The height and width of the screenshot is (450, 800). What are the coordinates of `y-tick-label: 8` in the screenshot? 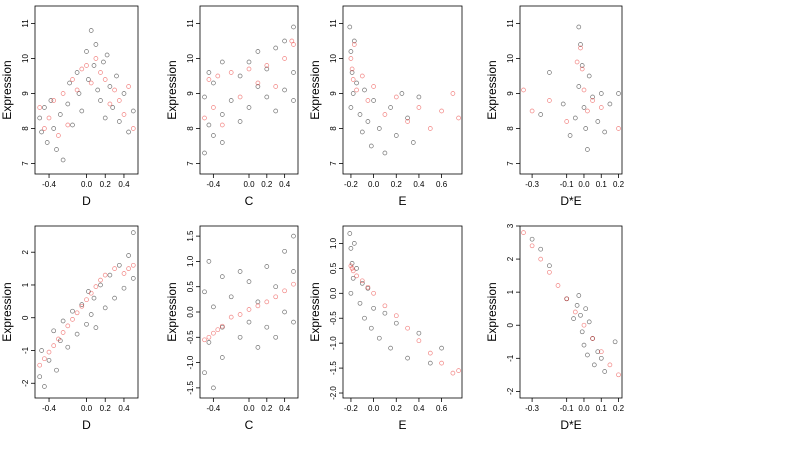 It's located at (333, 128).